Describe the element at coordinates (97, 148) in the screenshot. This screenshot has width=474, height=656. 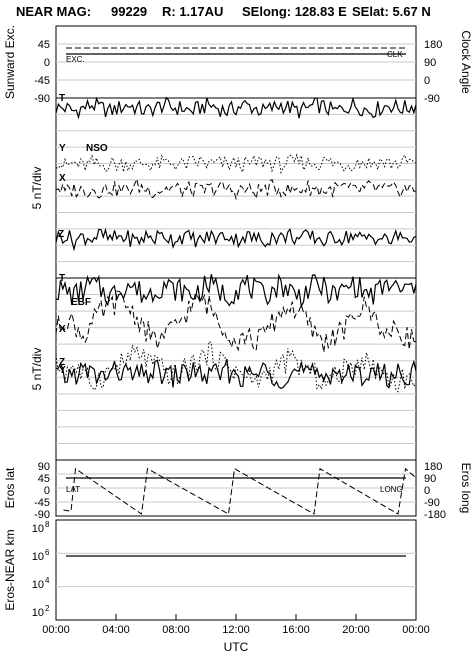
I see `nso-panel-label: NSO` at that location.